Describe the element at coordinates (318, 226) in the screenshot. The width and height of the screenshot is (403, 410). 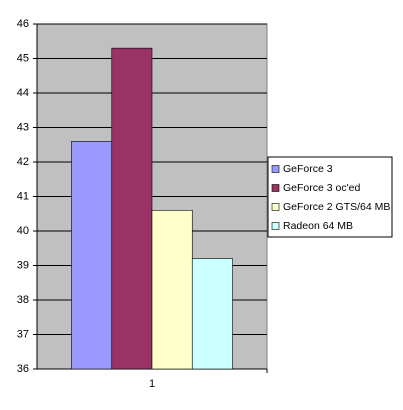
I see `legend-label: Radeon 64 MB` at that location.